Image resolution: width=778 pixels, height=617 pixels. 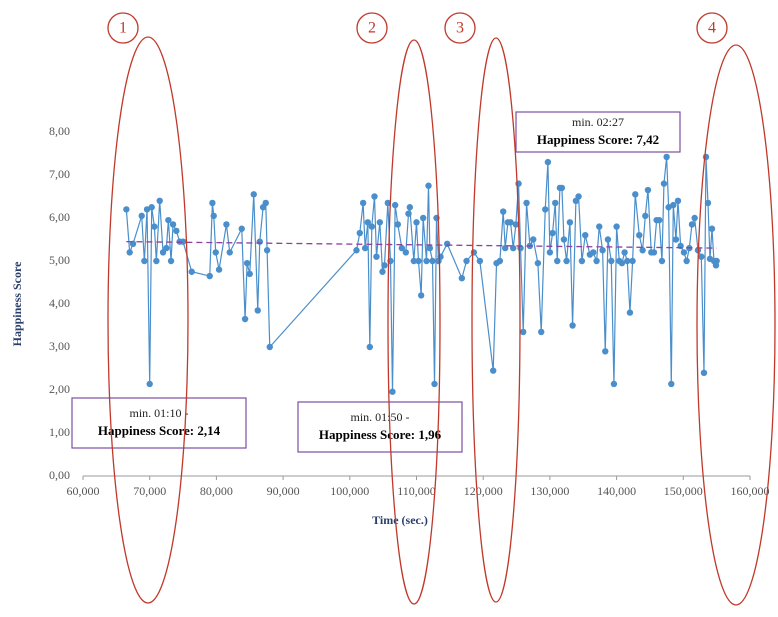 What do you see at coordinates (683, 491) in the screenshot?
I see `x-tick-label: 150,000` at bounding box center [683, 491].